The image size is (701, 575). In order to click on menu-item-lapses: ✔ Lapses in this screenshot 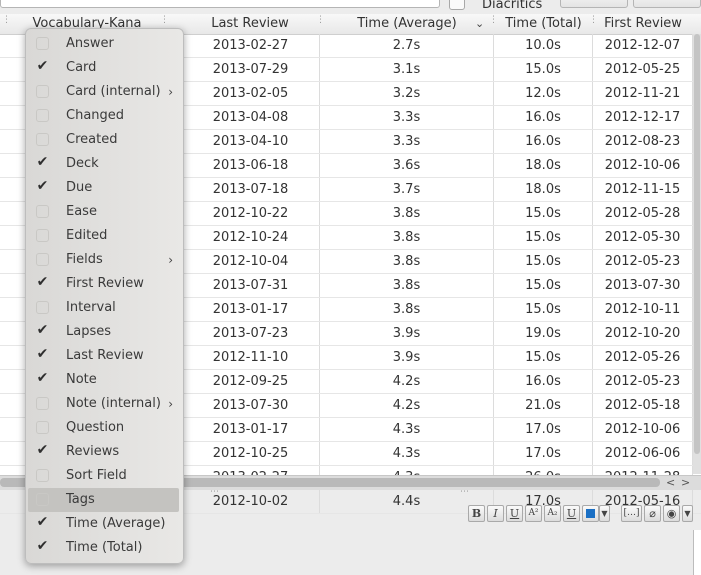, I will do `click(103, 332)`.